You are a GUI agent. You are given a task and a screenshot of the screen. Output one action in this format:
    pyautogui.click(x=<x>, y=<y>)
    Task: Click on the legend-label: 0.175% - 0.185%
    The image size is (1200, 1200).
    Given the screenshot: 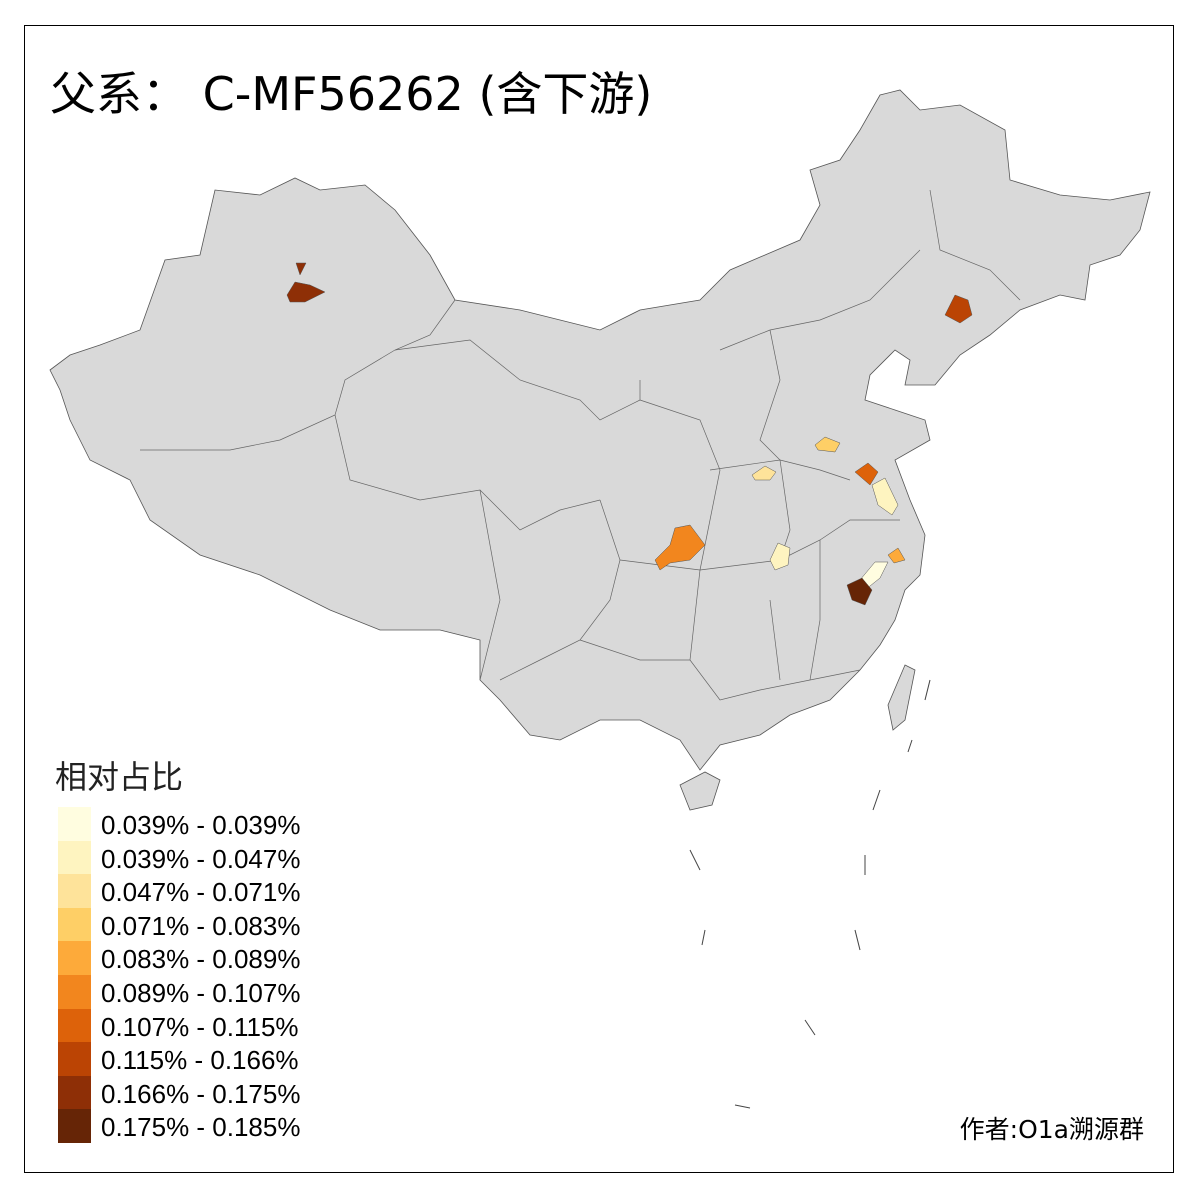 What is the action you would take?
    pyautogui.click(x=201, y=1127)
    